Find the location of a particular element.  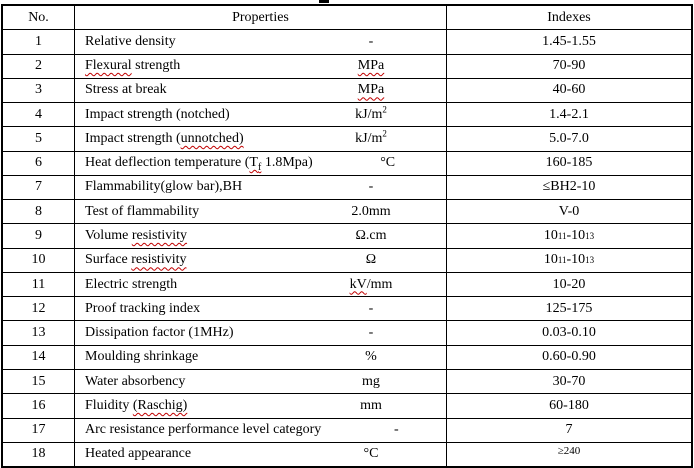

index-cell: 70-90 is located at coordinates (569, 66).